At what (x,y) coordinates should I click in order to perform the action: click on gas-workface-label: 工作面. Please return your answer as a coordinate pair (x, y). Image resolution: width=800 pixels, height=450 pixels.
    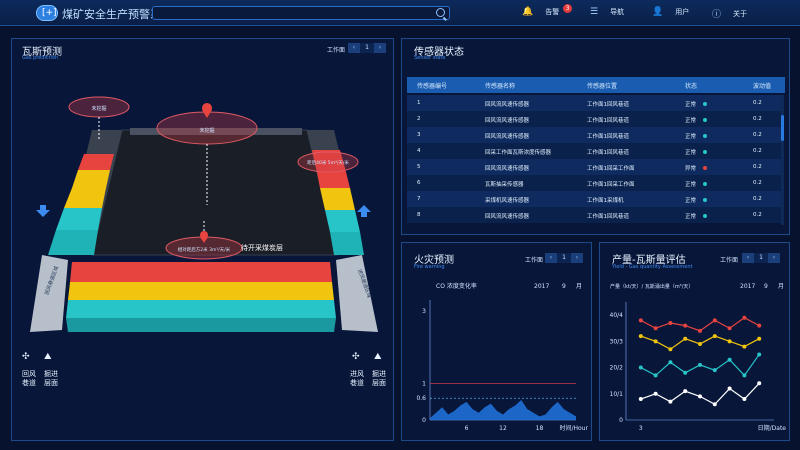
    Looking at the image, I should click on (336, 50).